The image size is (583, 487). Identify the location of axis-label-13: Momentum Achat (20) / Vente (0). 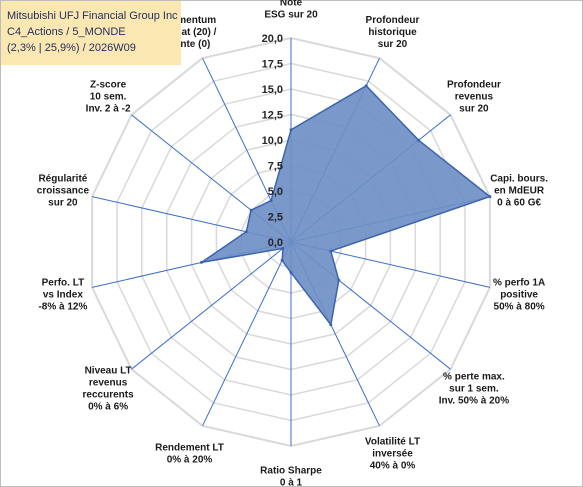
(190, 32).